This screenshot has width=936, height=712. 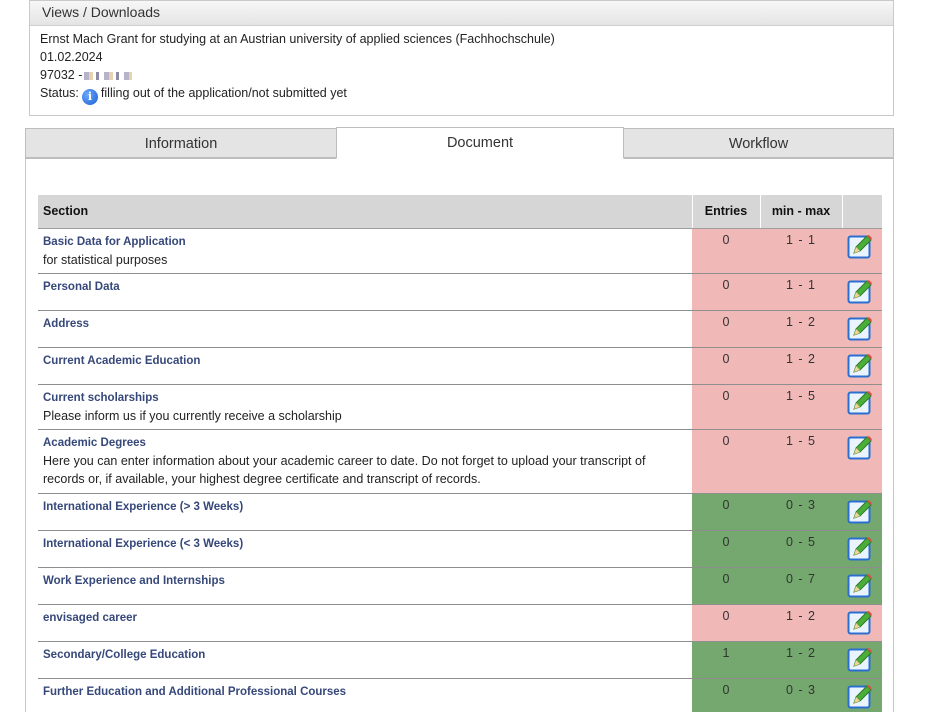 I want to click on min-max-range: 0 - 3, so click(x=801, y=695).